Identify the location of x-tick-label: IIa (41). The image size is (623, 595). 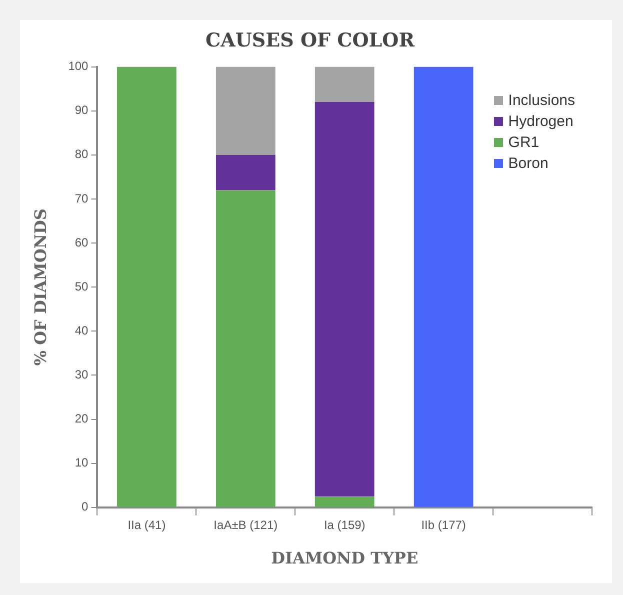
(147, 525).